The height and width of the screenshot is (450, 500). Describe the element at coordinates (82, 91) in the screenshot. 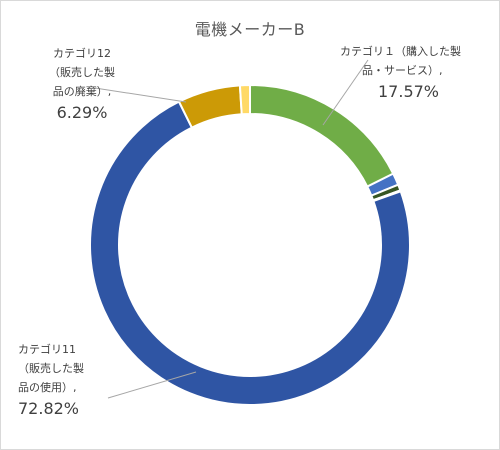

I see `data-label-category-12-line3: 品の廃棄）,` at that location.